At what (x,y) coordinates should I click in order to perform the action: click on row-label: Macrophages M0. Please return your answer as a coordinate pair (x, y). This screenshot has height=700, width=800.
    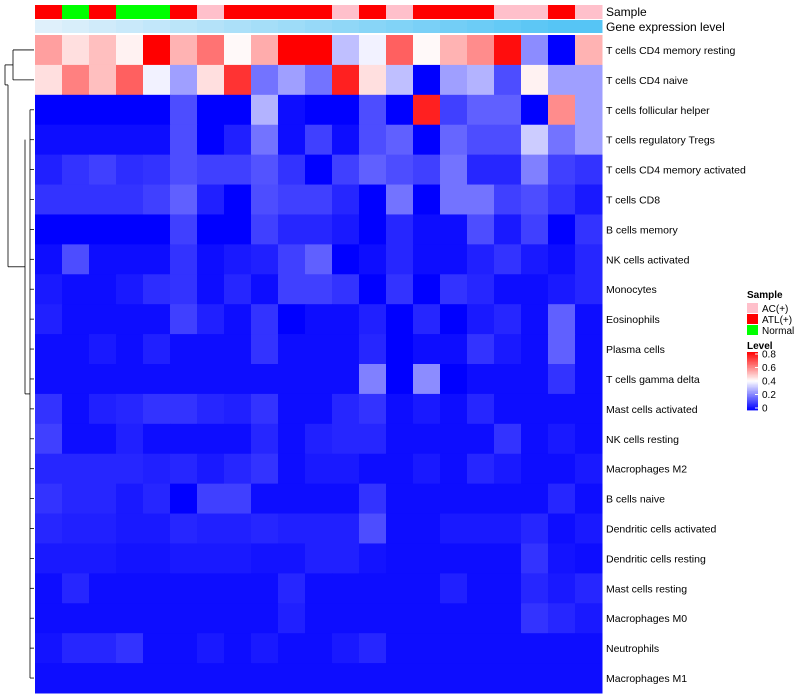
    Looking at the image, I should click on (646, 619).